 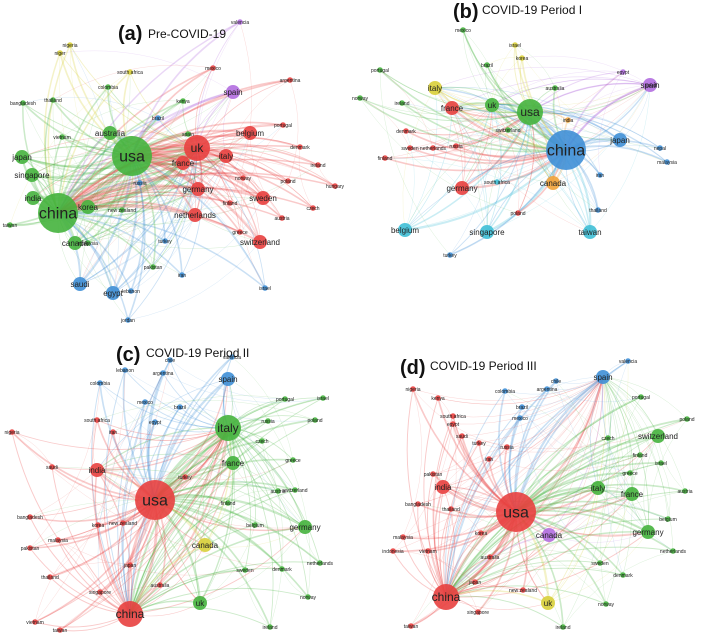 I want to click on label-b-australia-13: australia, so click(x=555, y=89).